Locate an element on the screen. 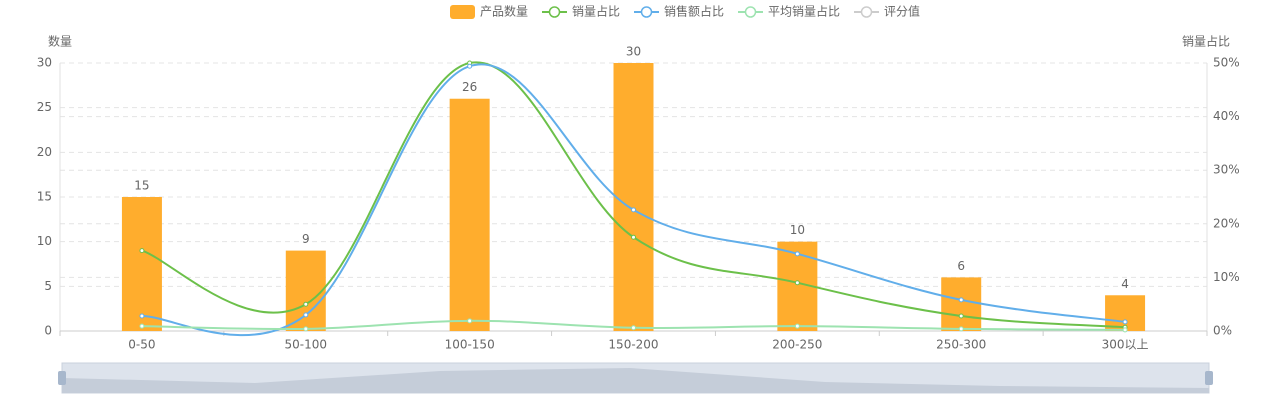  y-tick-label: 20 is located at coordinates (44, 152).